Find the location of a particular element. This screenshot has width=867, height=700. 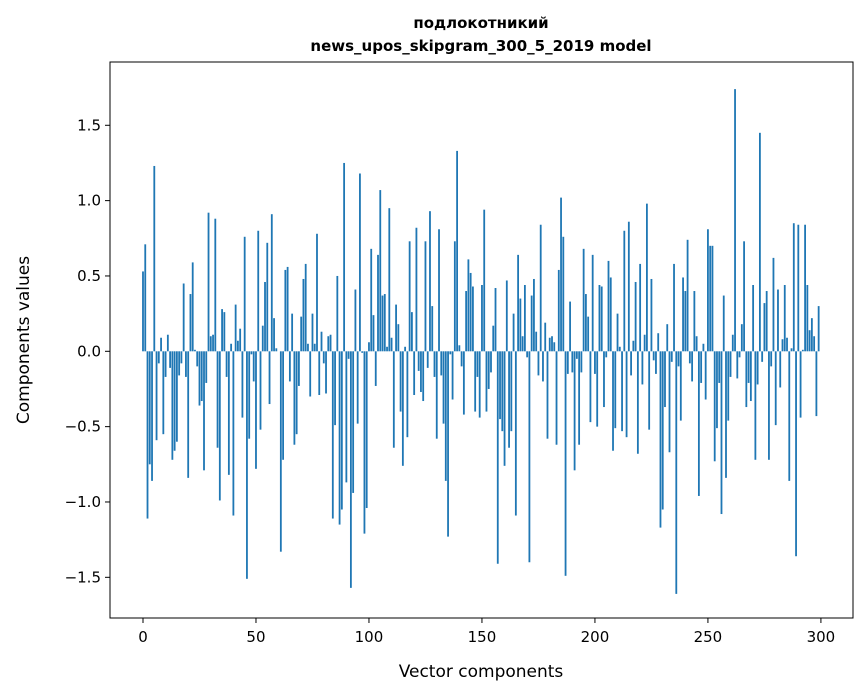

x-tick-label: 250 is located at coordinates (708, 637).